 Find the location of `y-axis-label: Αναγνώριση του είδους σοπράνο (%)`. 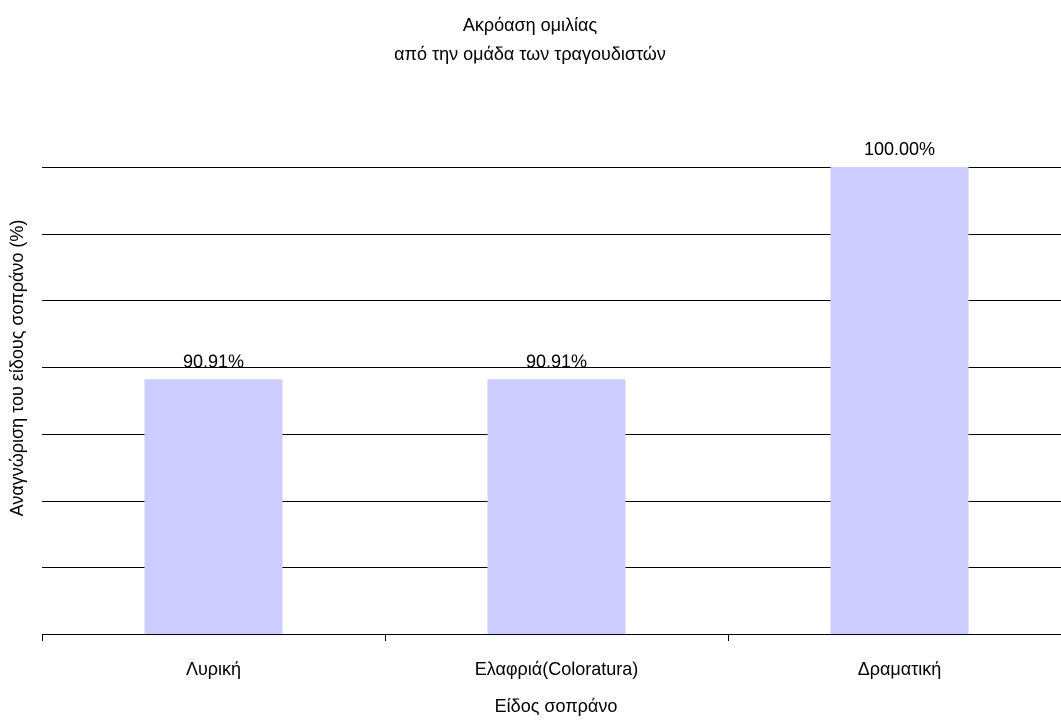

y-axis-label: Αναγνώριση του είδους σοπράνο (%) is located at coordinates (17, 368).